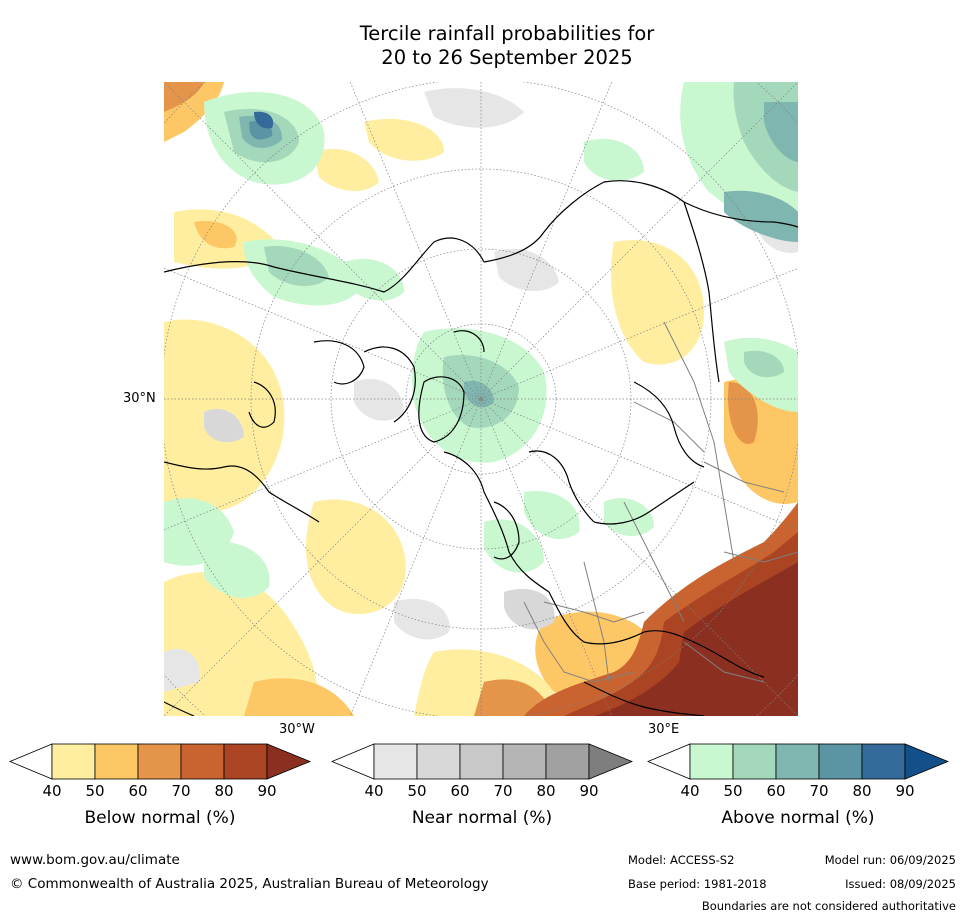 This screenshot has width=965, height=919. I want to click on colorbar-below-normal, so click(160, 761).